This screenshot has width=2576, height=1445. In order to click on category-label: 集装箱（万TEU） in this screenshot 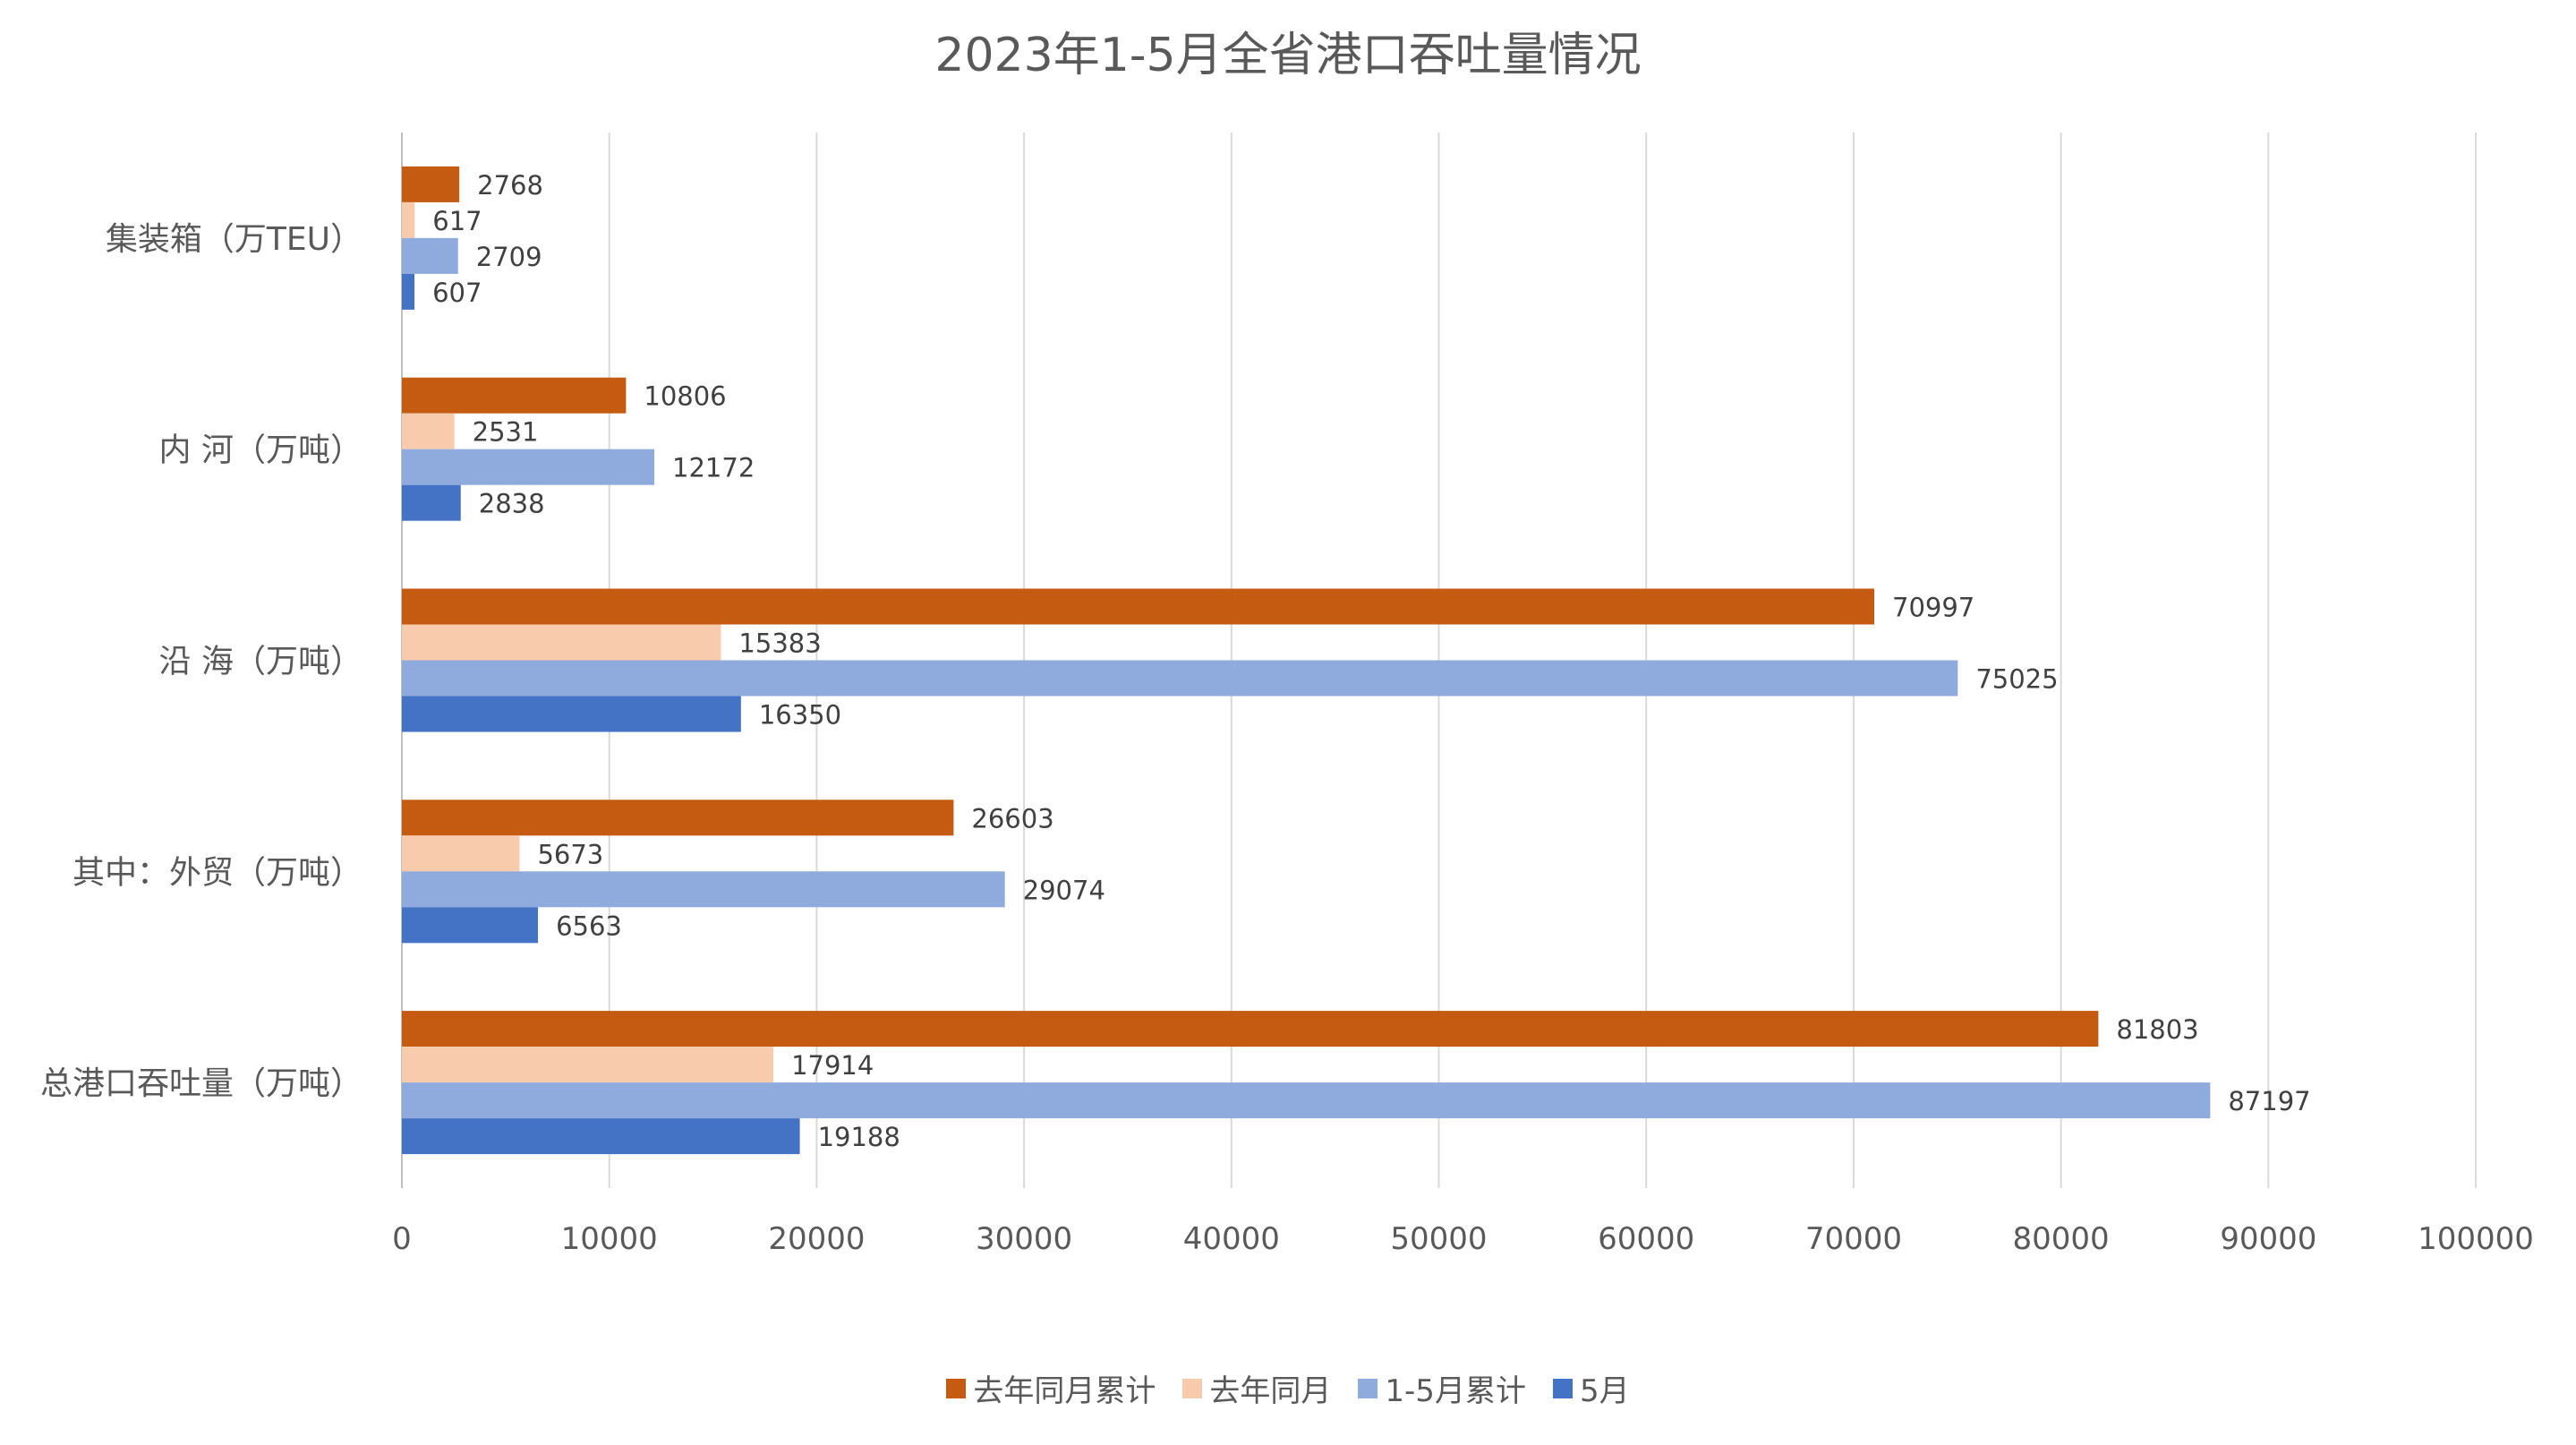, I will do `click(234, 239)`.